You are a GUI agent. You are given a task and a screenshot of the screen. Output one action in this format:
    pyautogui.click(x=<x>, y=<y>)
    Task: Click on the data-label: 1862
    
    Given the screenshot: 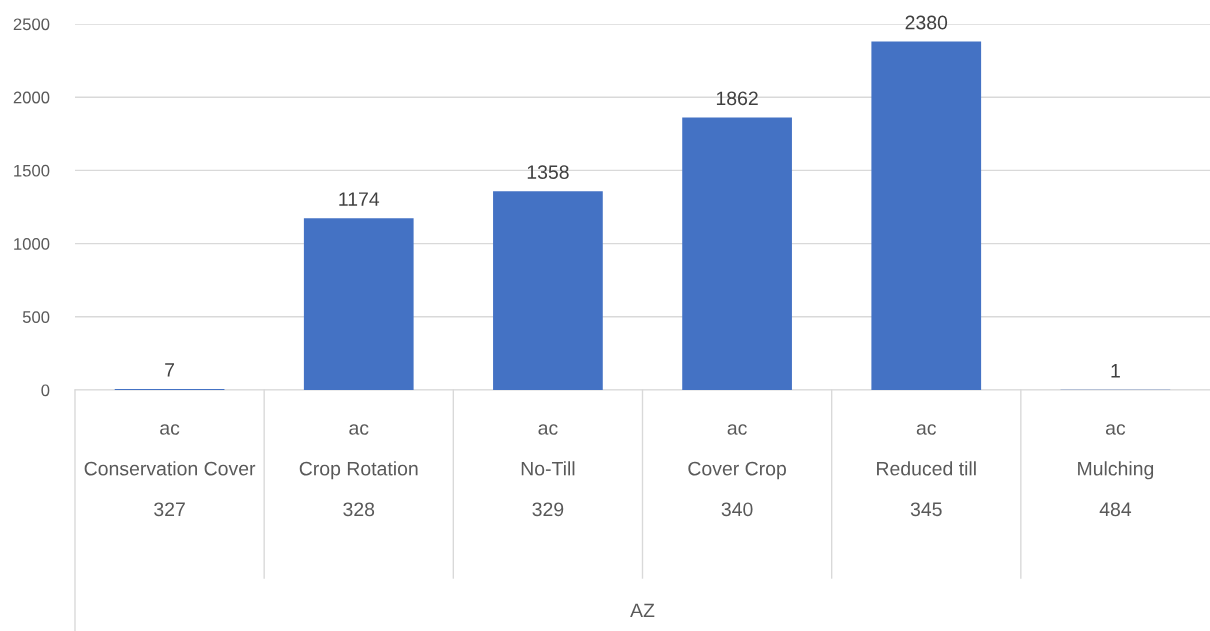 What is the action you would take?
    pyautogui.click(x=737, y=98)
    